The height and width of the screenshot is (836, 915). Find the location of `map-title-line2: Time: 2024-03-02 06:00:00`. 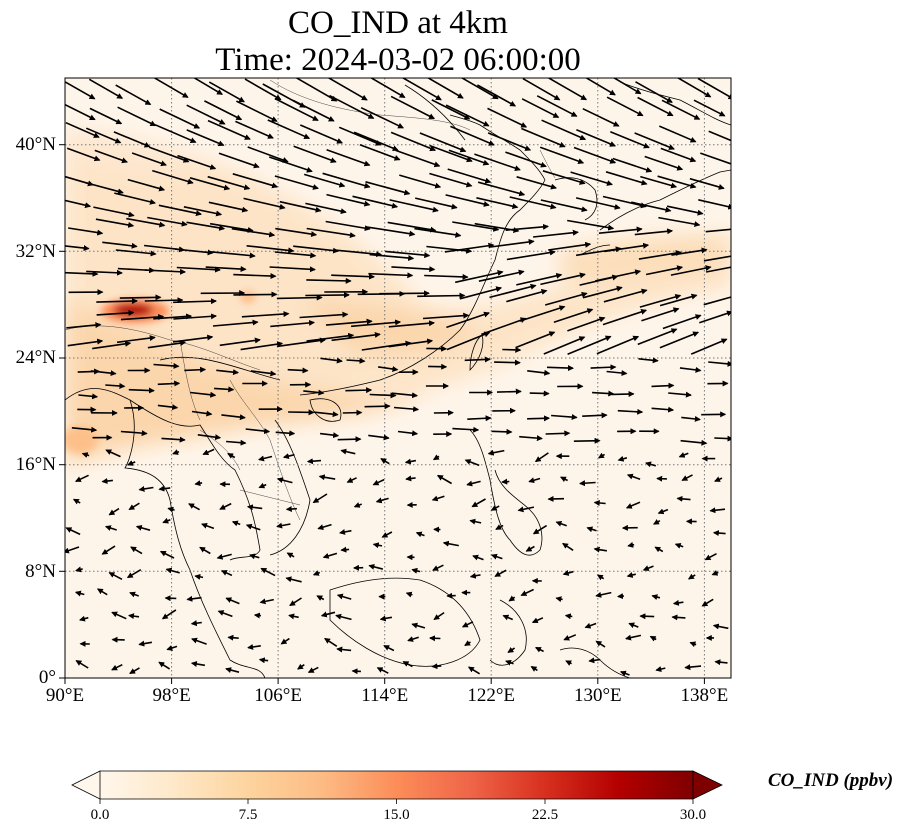

map-title-line2: Time: 2024-03-02 06:00:00 is located at coordinates (398, 60).